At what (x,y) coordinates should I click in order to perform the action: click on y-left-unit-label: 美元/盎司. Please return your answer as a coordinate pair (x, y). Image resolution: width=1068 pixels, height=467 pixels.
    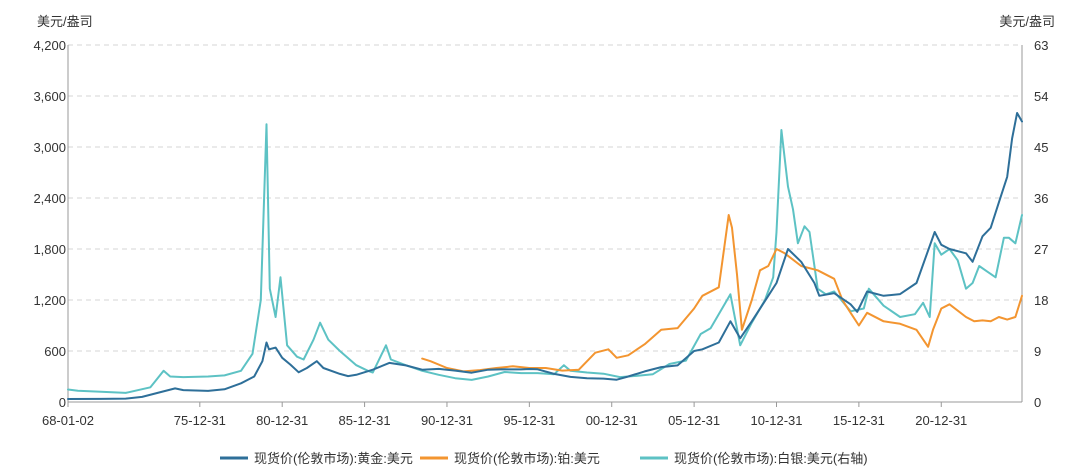
    Looking at the image, I should click on (65, 21).